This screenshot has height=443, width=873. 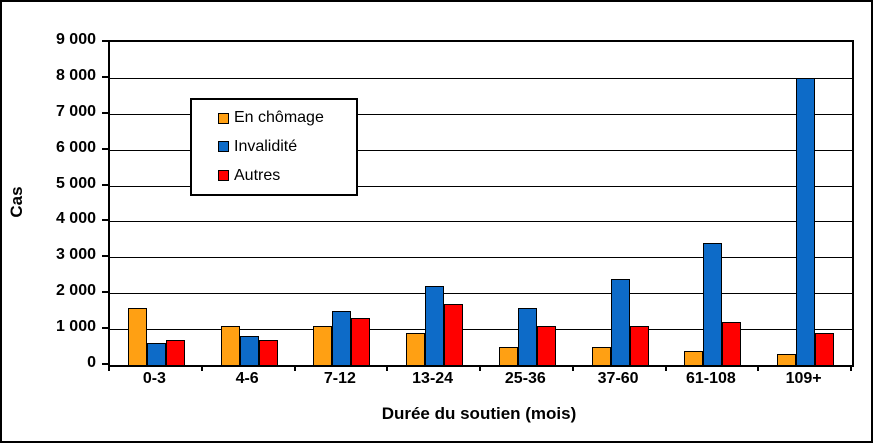 I want to click on legend-item-autres: Autres, so click(x=287, y=176).